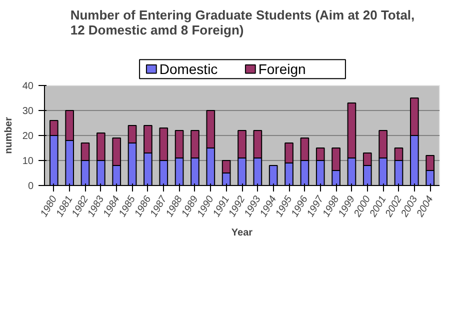  I want to click on chart-title: Number of Entering Graduate Students (Aim at 20 Total, 12 Domestic amd 8 Foreign), so click(242, 23).